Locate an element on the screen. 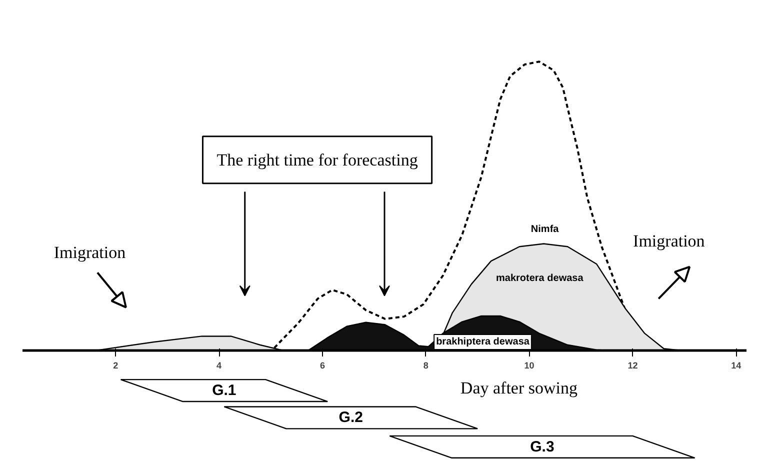  text: G.3 is located at coordinates (542, 447).